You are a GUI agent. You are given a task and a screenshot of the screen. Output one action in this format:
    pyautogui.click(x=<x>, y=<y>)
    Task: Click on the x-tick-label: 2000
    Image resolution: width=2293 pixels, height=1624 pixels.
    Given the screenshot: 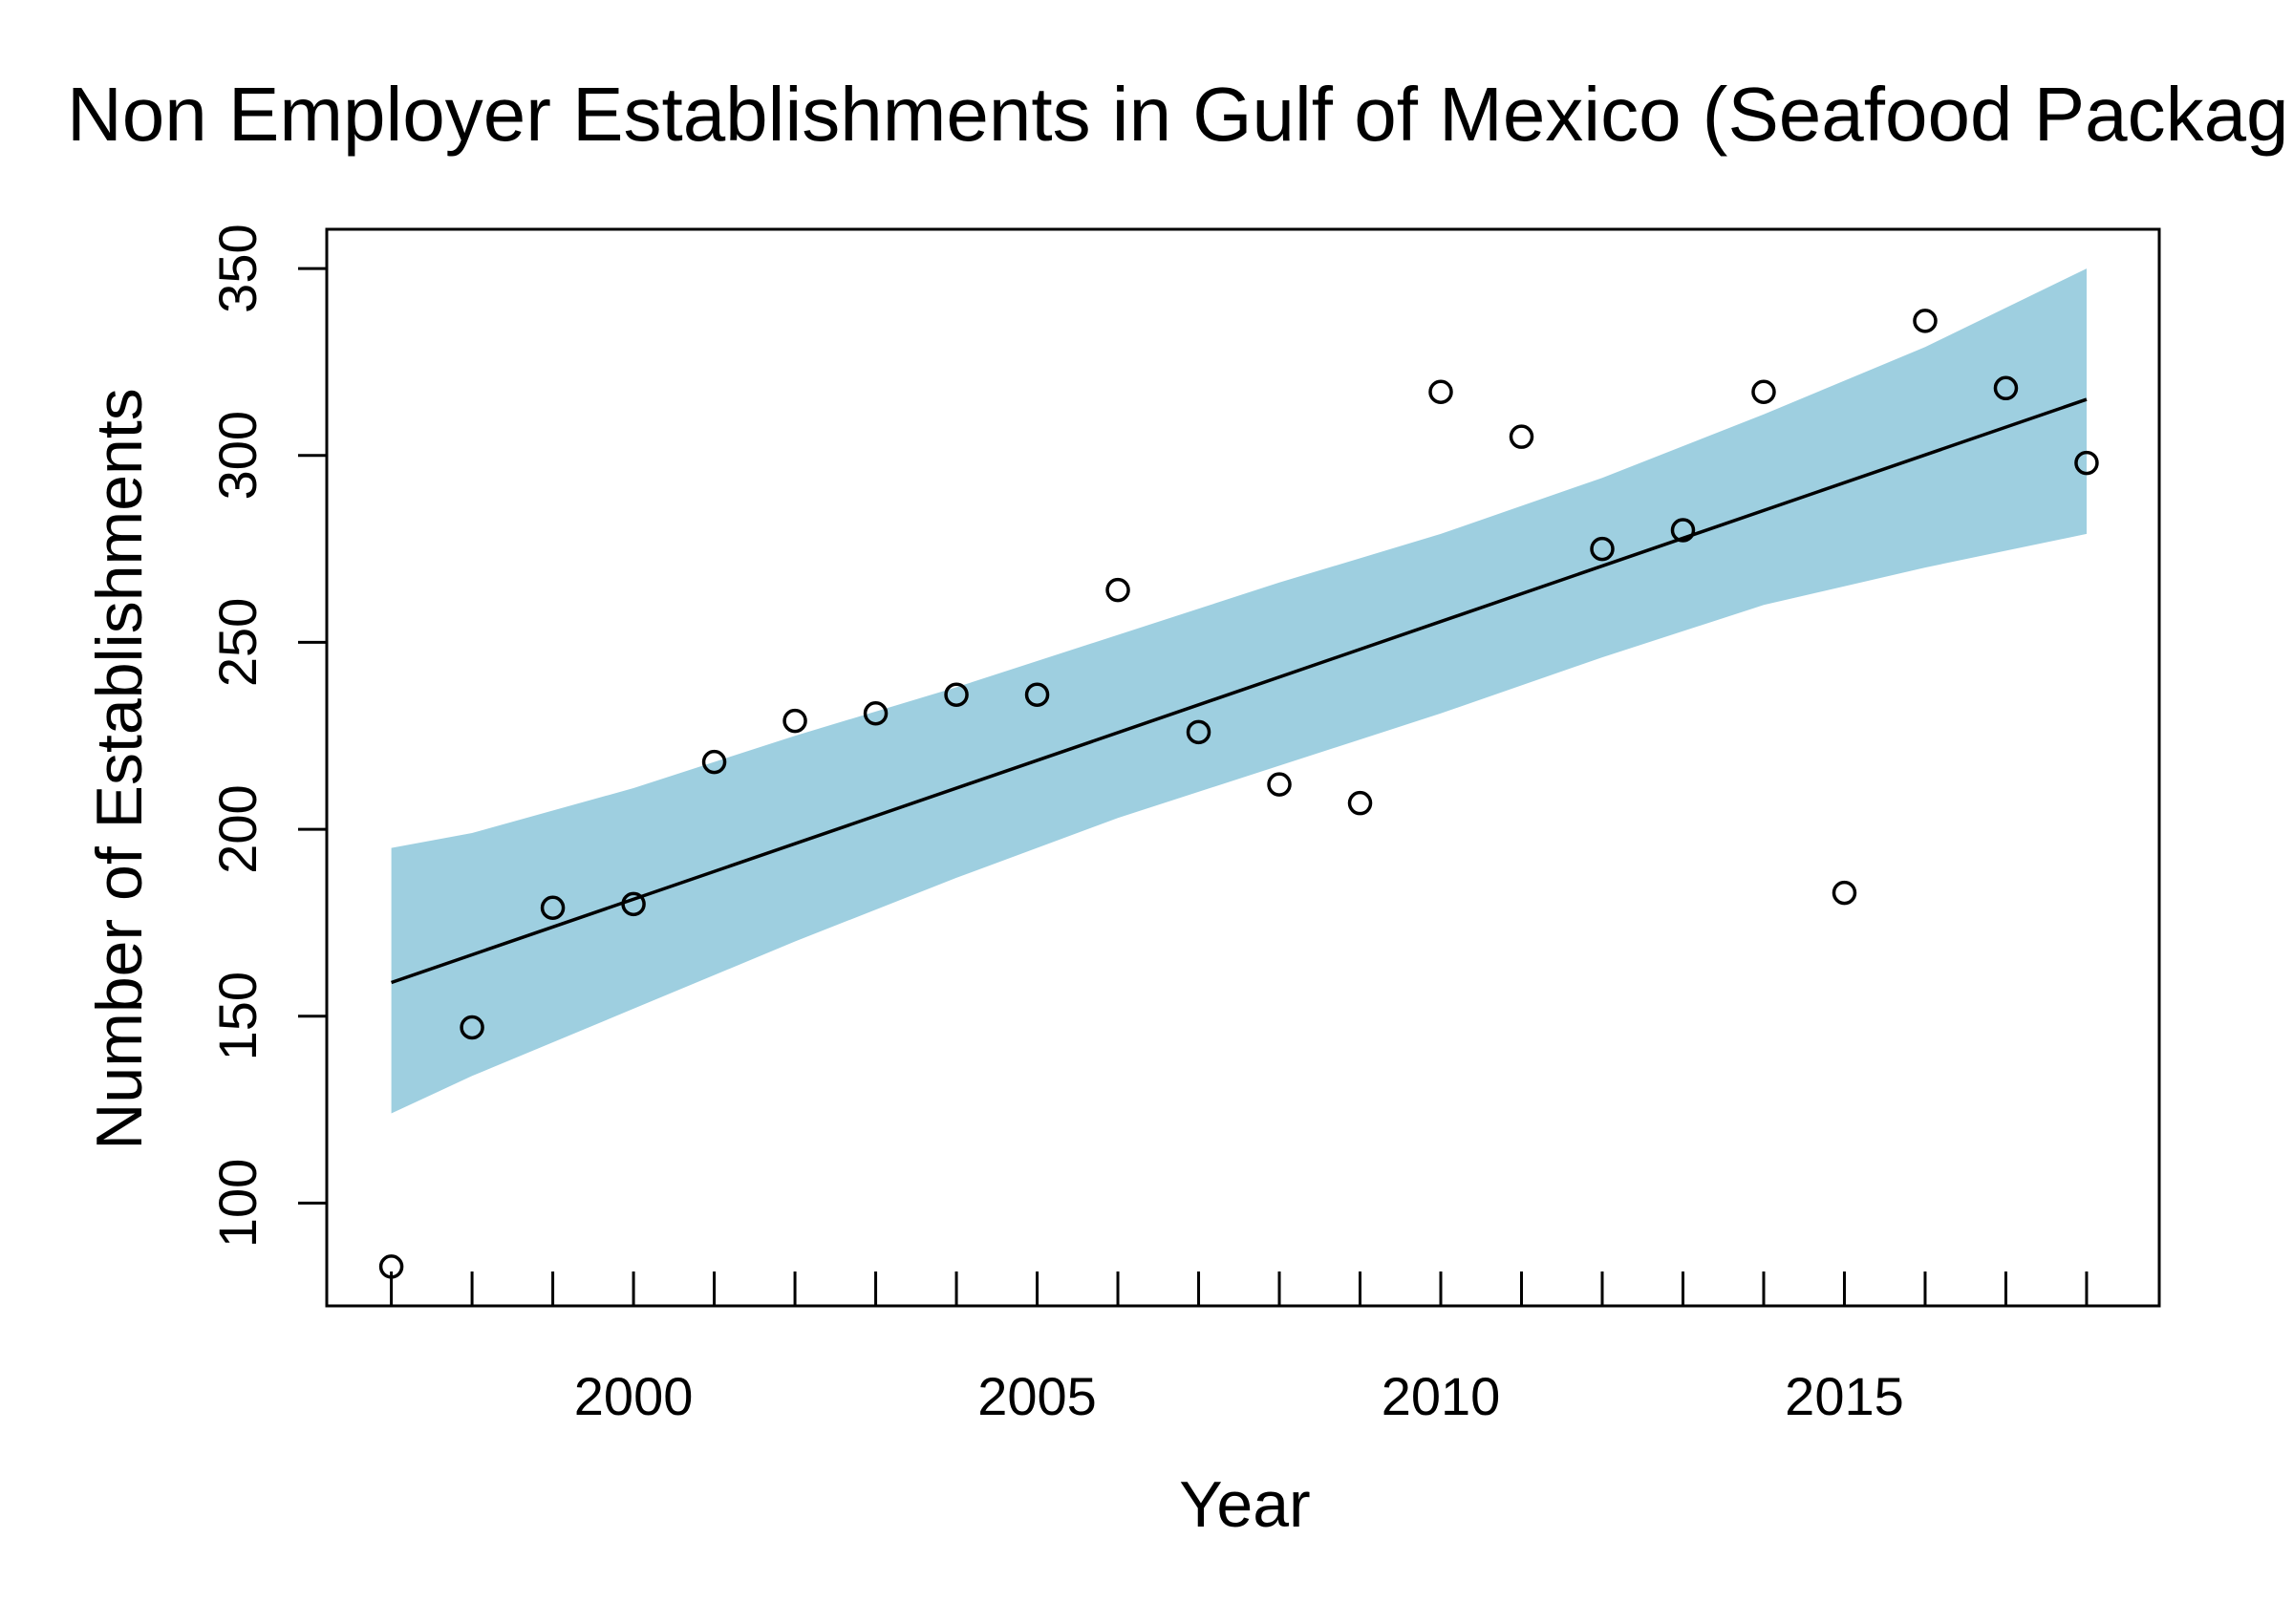 What is the action you would take?
    pyautogui.click(x=634, y=1396)
    